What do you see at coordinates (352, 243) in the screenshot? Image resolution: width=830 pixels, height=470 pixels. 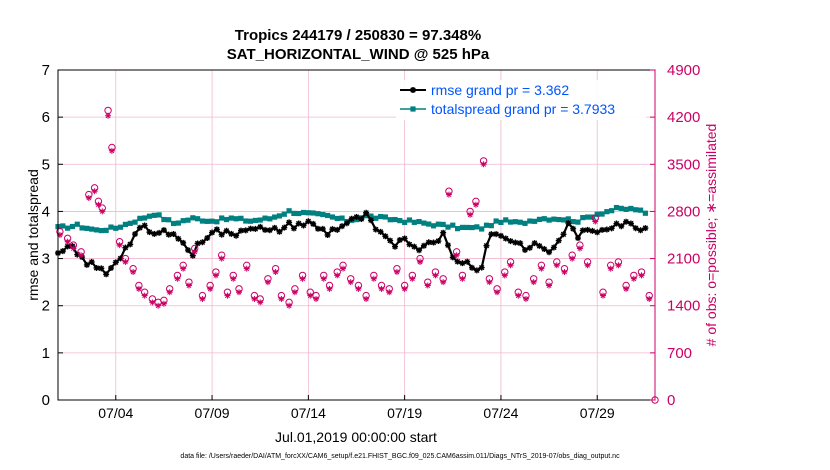 I see `rmse-series` at bounding box center [352, 243].